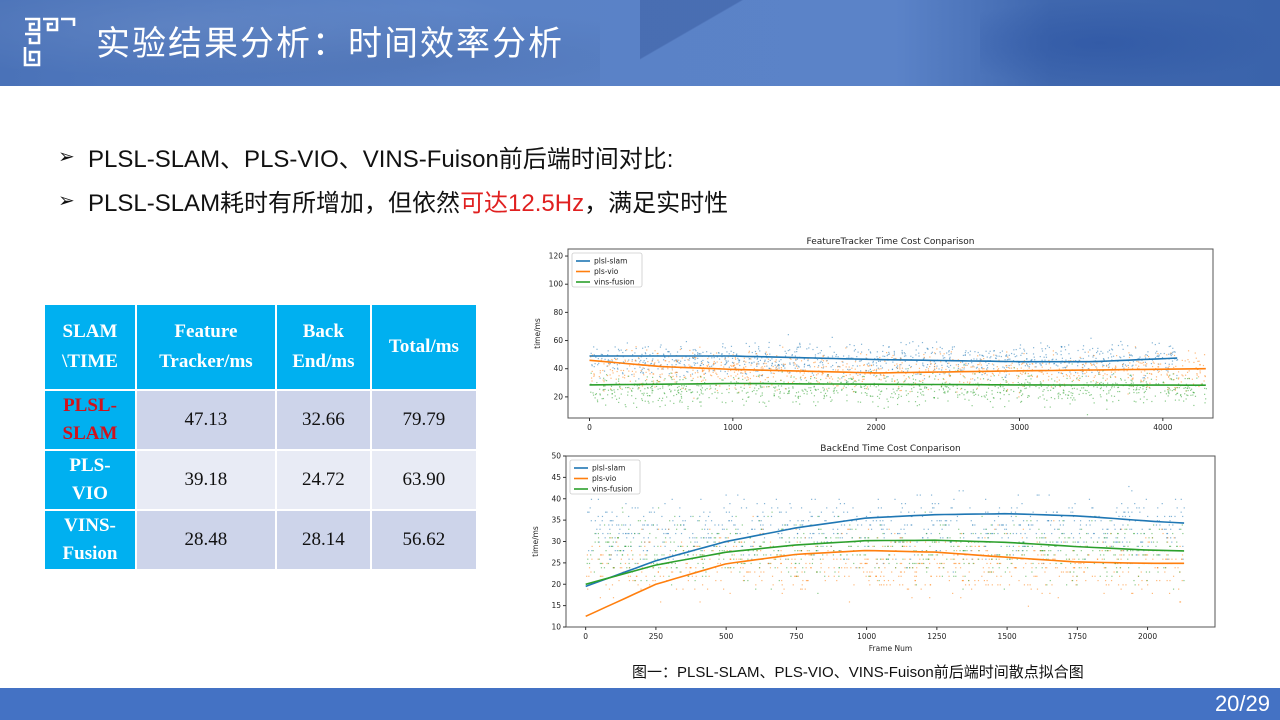 The image size is (1280, 720). Describe the element at coordinates (206, 540) in the screenshot. I see `cell-feature-tracker: 28.48` at that location.